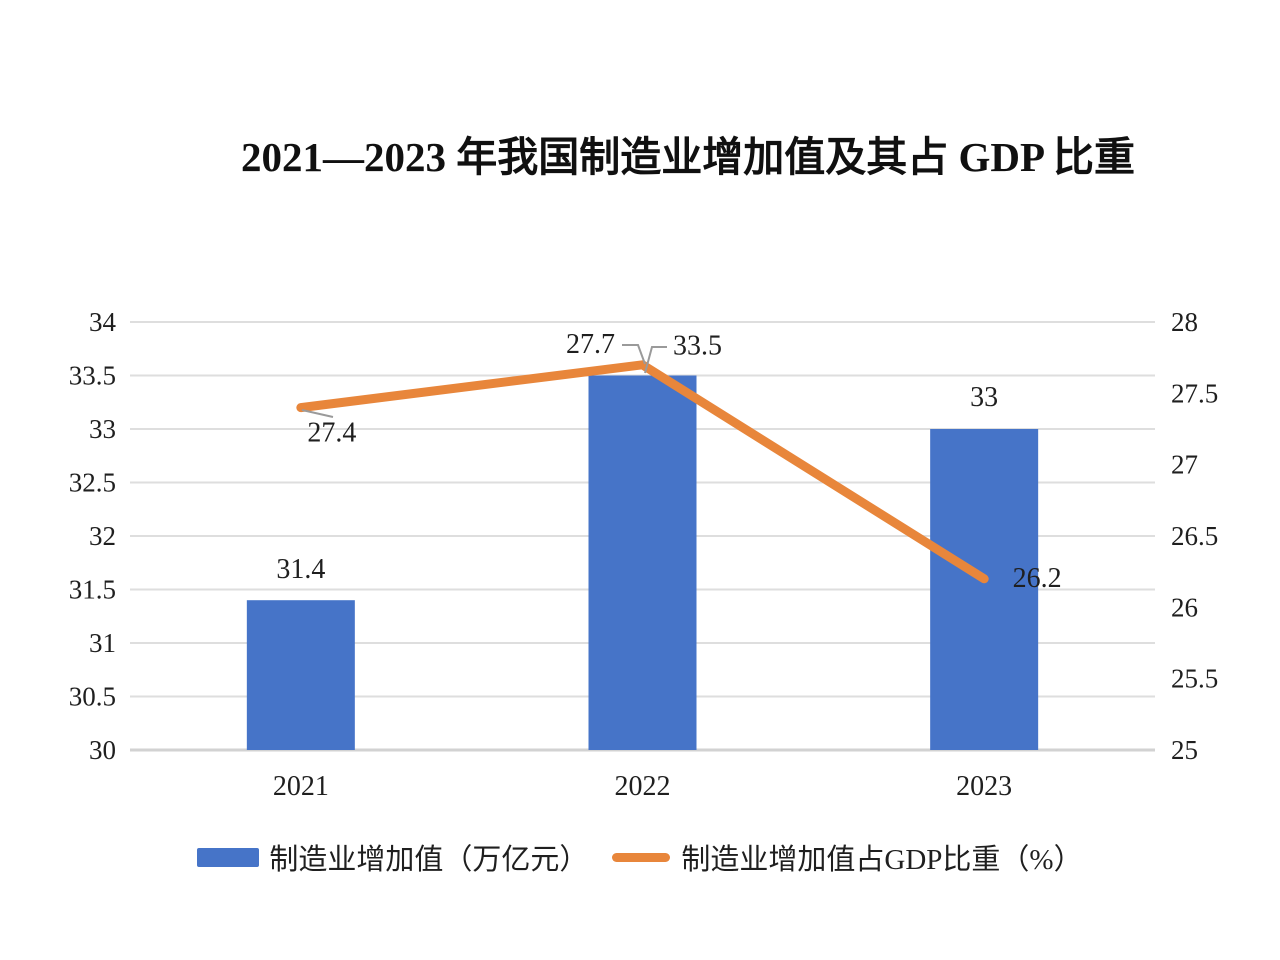 Image resolution: width=1280 pixels, height=960 pixels. What do you see at coordinates (697, 346) in the screenshot?
I see `bar-data-label: 33.5` at bounding box center [697, 346].